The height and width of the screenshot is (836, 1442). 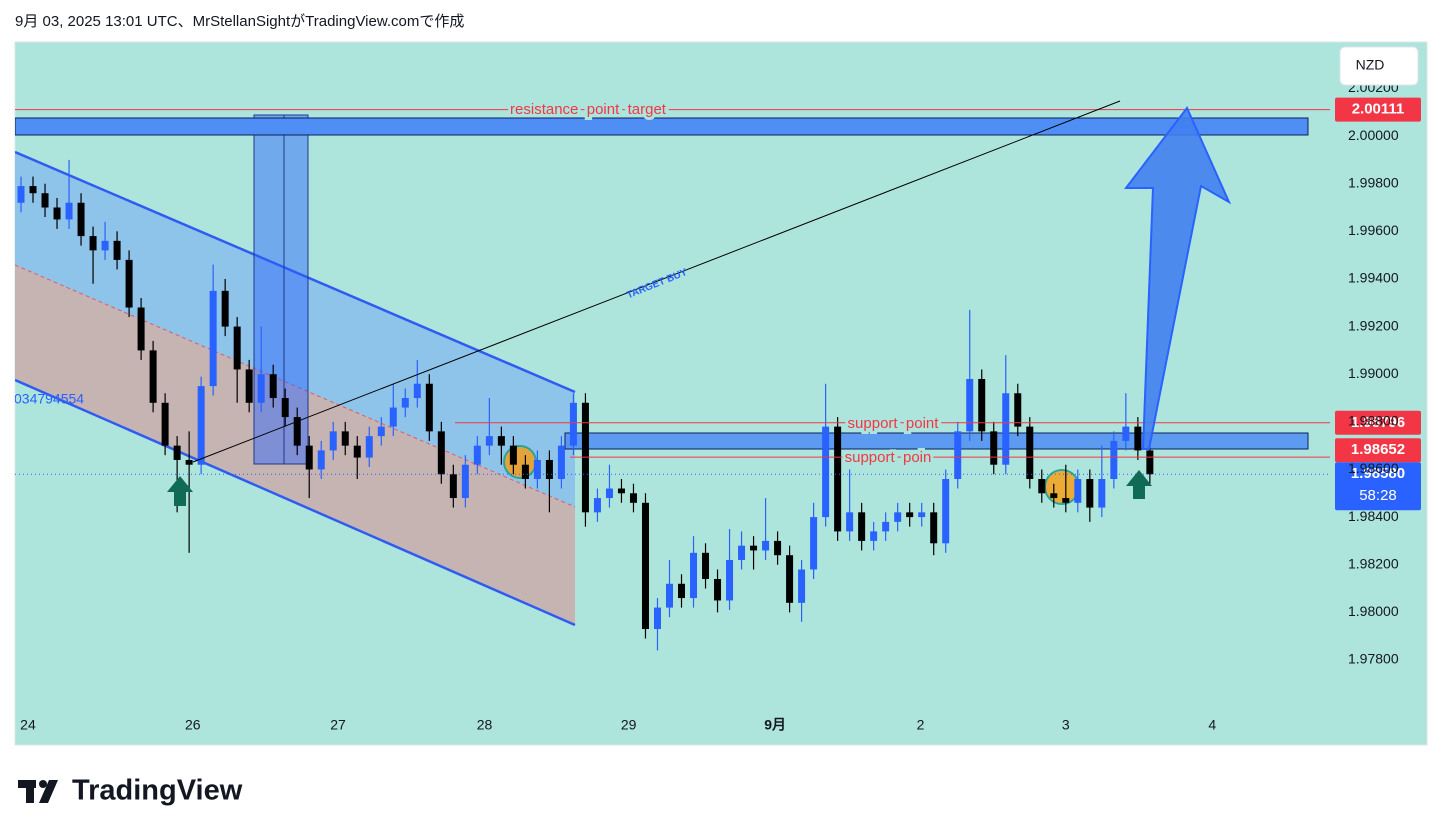 What do you see at coordinates (1378, 486) in the screenshot?
I see `last-price-box` at bounding box center [1378, 486].